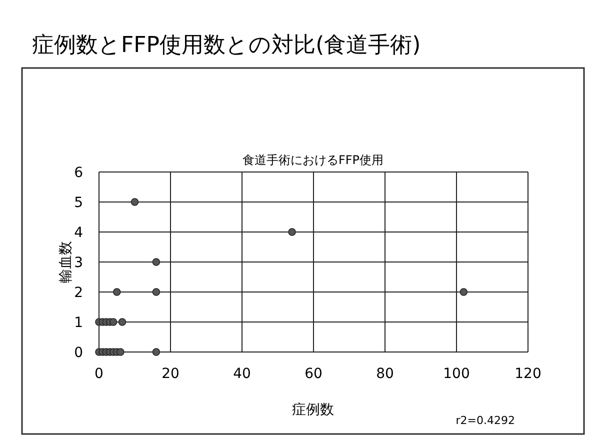 This screenshot has width=590, height=438. Describe the element at coordinates (226, 45) in the screenshot. I see `chart-title: 症例数とFFP使用数との対比(食道手術)` at that location.